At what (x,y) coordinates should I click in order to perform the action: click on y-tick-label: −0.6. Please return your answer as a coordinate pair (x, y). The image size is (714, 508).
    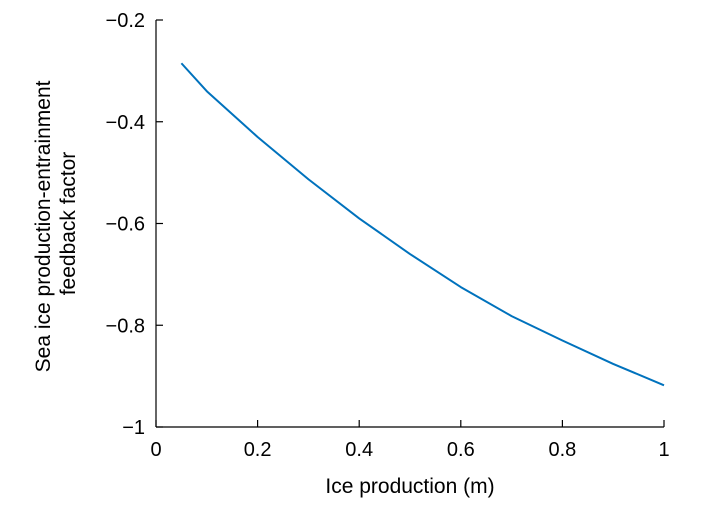
    Looking at the image, I should click on (125, 225).